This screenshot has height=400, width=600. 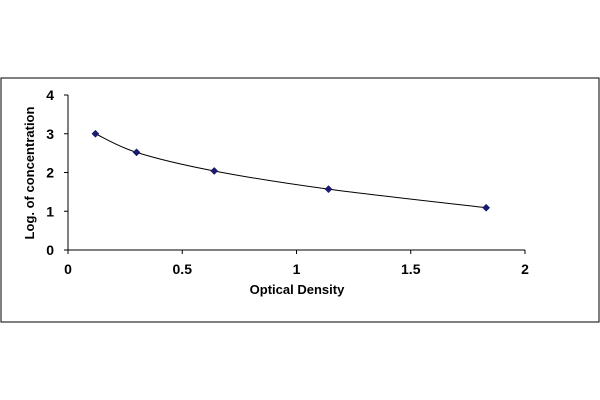 What do you see at coordinates (411, 269) in the screenshot?
I see `x-tick-label: 1.5` at bounding box center [411, 269].